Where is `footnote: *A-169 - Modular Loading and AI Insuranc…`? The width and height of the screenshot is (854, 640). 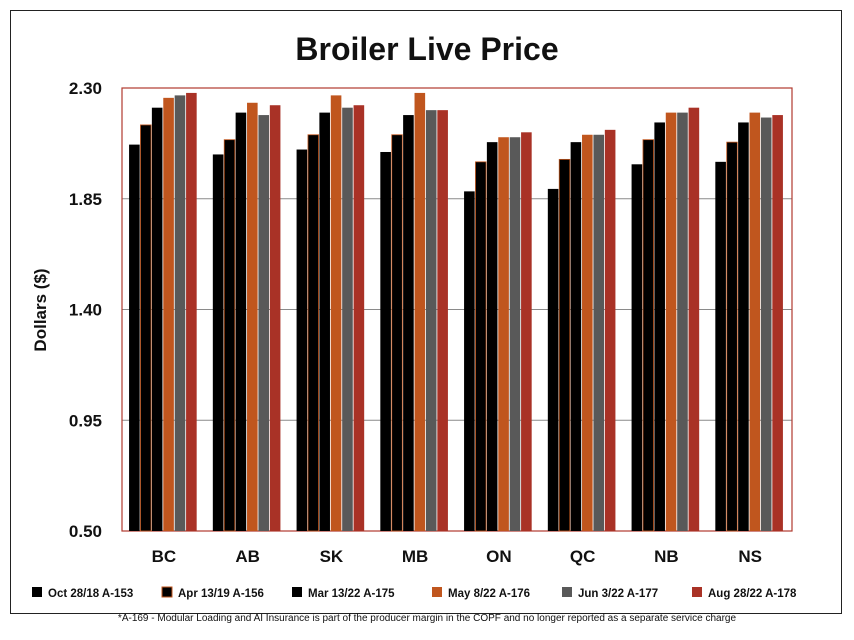 footnote: *A-169 - Modular Loading and AI Insuranc… is located at coordinates (427, 618).